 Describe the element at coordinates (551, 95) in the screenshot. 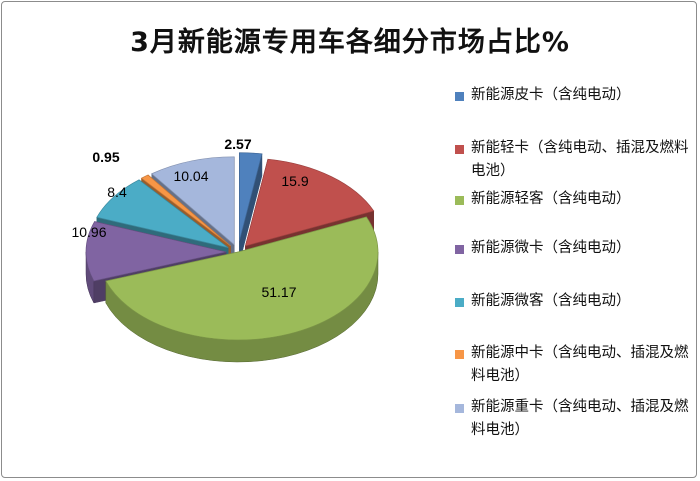

I see `legend-label-1: 新能源皮卡（含纯电动）` at that location.